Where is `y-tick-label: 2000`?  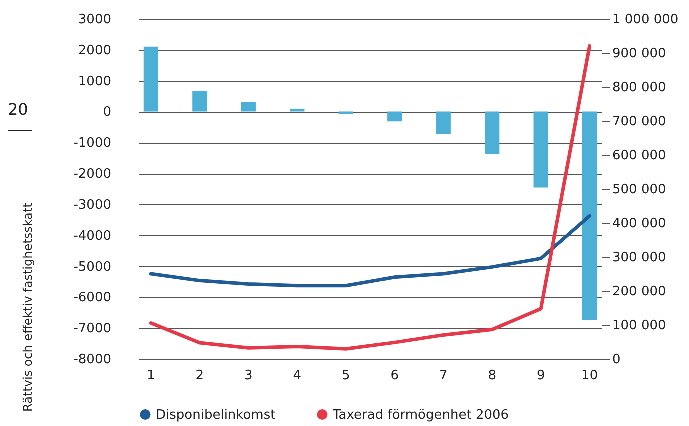
y-tick-label: 2000 is located at coordinates (95, 50).